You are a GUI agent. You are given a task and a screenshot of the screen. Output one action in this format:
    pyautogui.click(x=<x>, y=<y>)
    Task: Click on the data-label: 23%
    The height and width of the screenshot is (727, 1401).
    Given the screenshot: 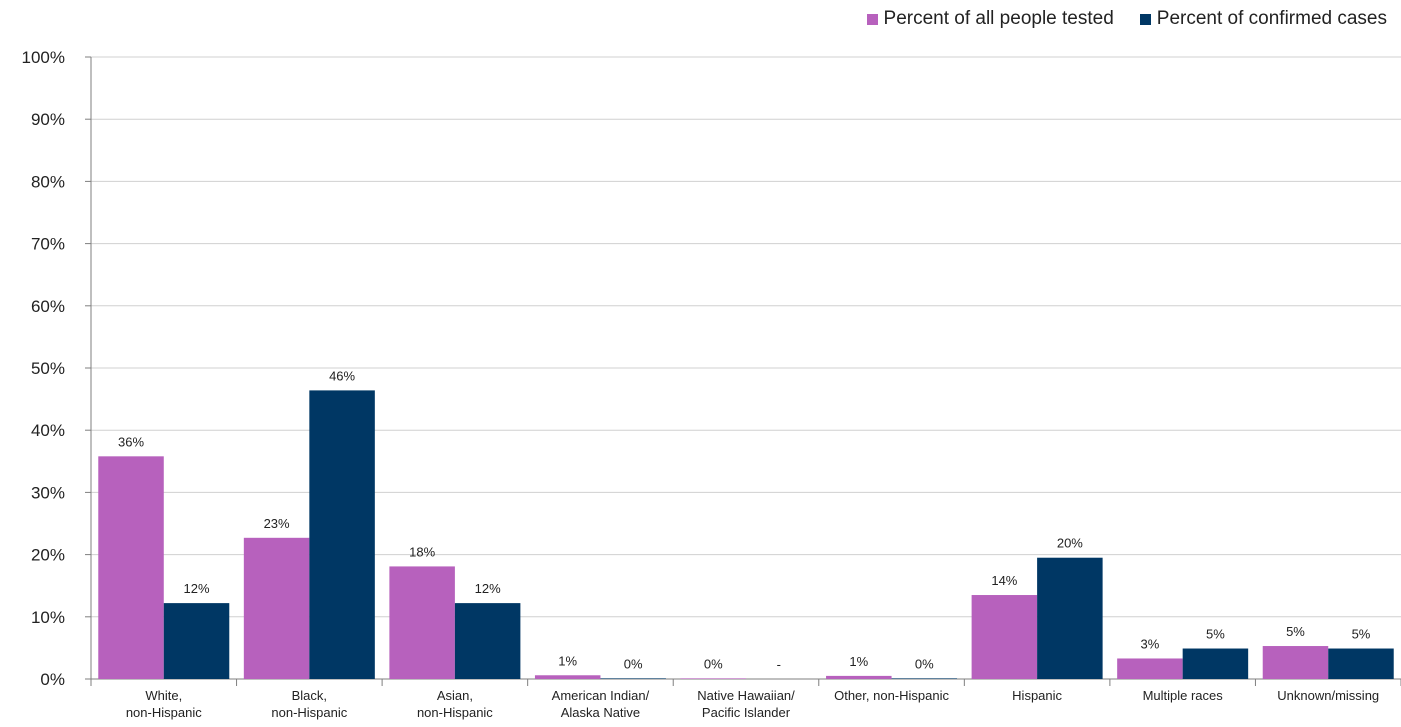 What is the action you would take?
    pyautogui.click(x=277, y=523)
    